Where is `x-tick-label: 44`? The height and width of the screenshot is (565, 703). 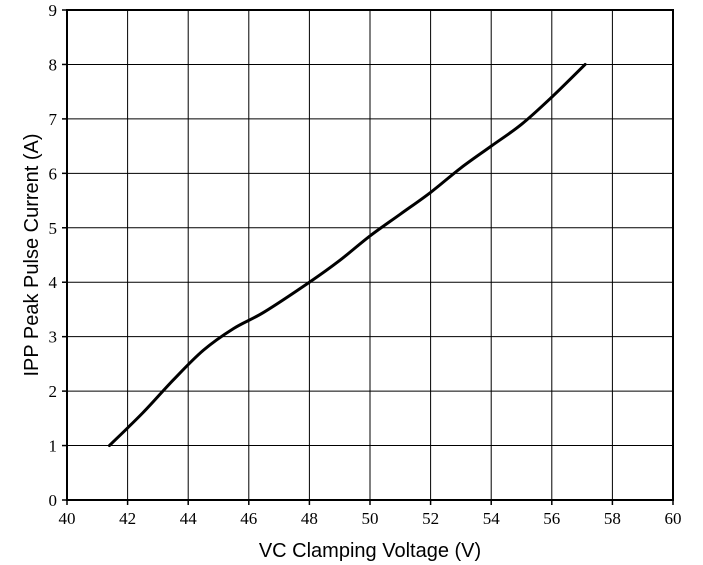 x-tick-label: 44 is located at coordinates (189, 518).